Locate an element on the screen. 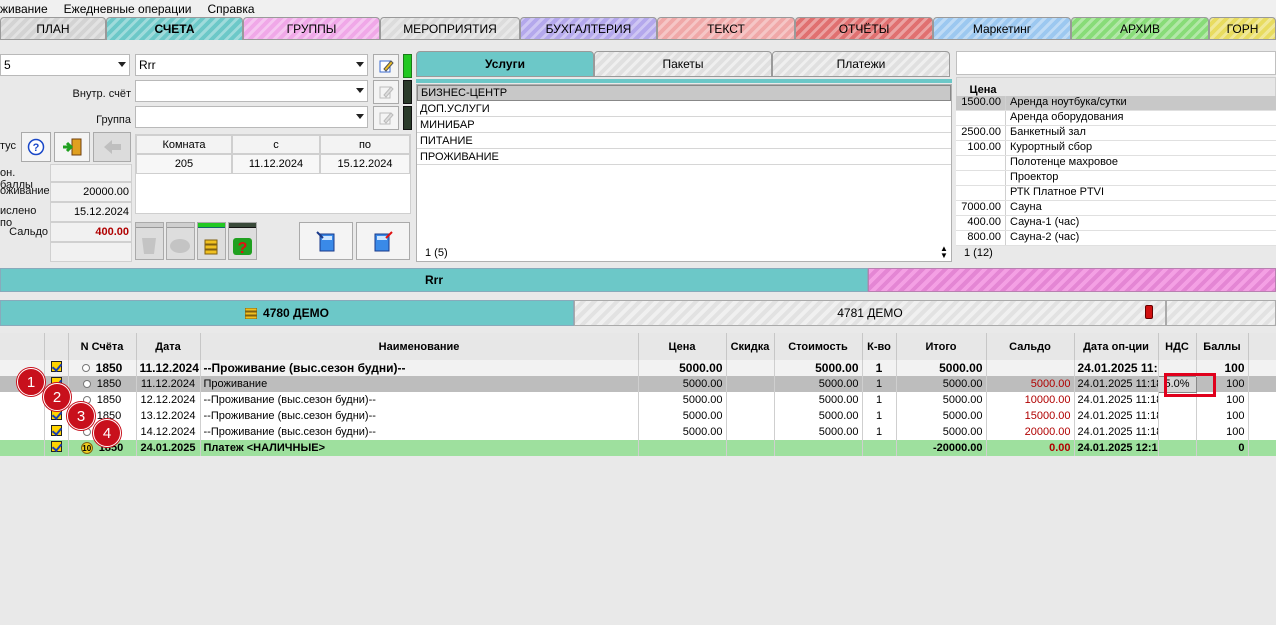  price-row: 100.00 Курортный сбор is located at coordinates (1116, 148).